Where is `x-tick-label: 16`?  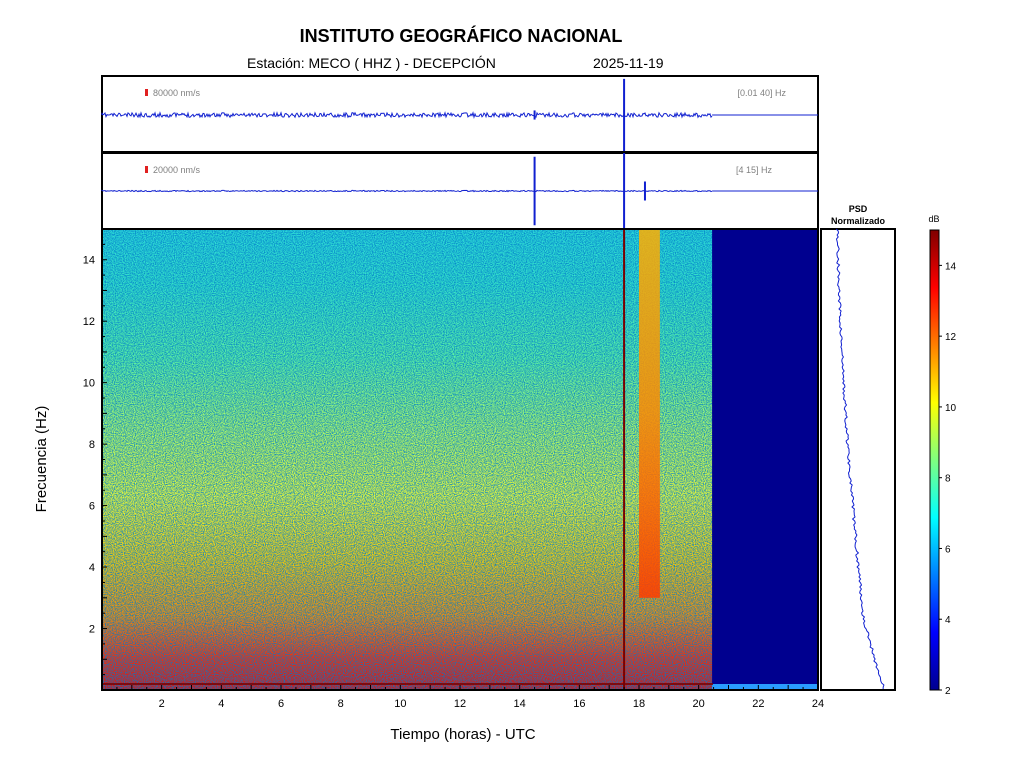 x-tick-label: 16 is located at coordinates (579, 704).